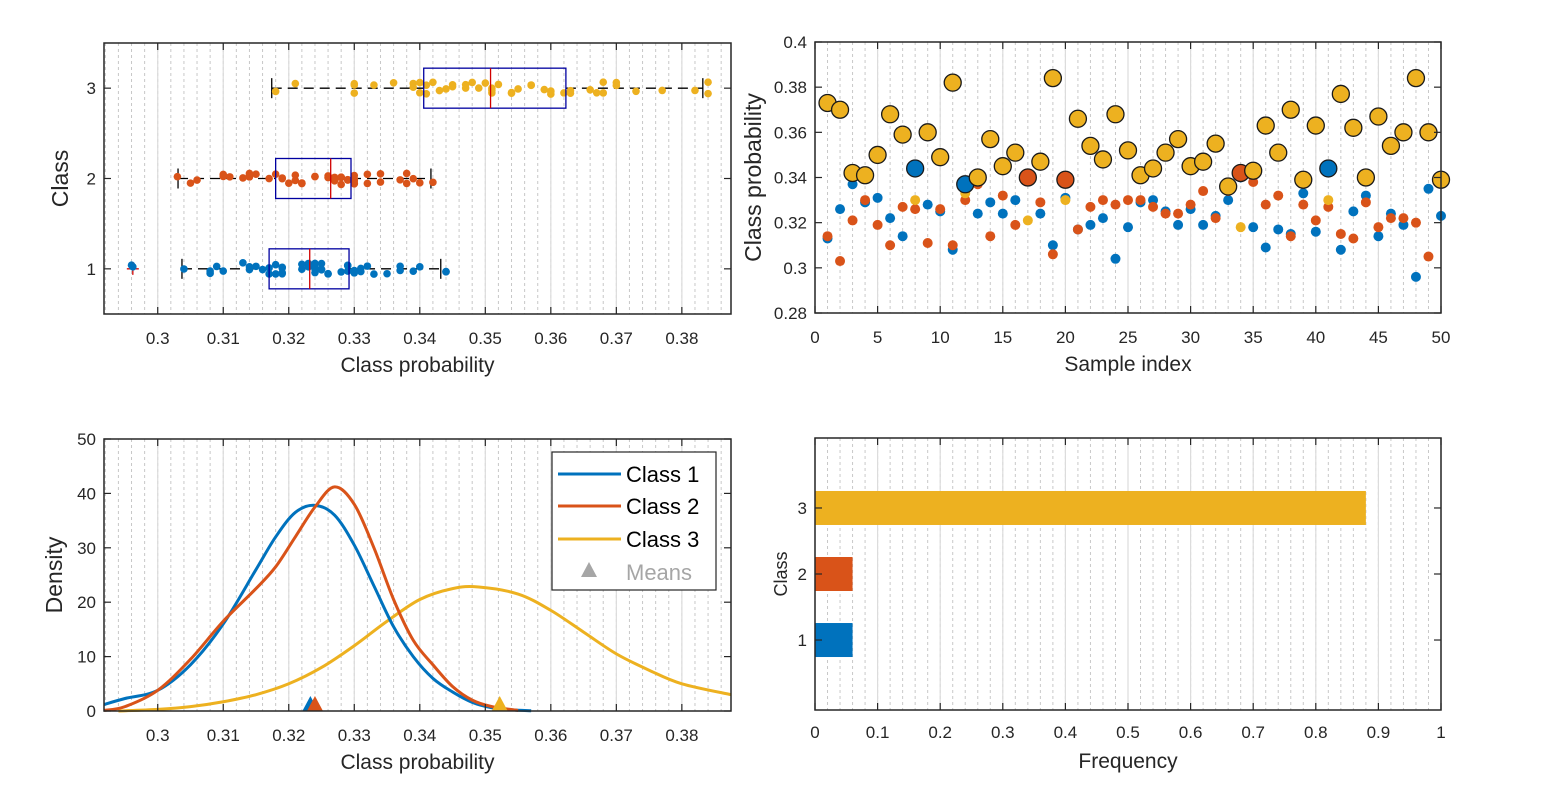  What do you see at coordinates (417, 575) in the screenshot?
I see `axes-frame` at bounding box center [417, 575].